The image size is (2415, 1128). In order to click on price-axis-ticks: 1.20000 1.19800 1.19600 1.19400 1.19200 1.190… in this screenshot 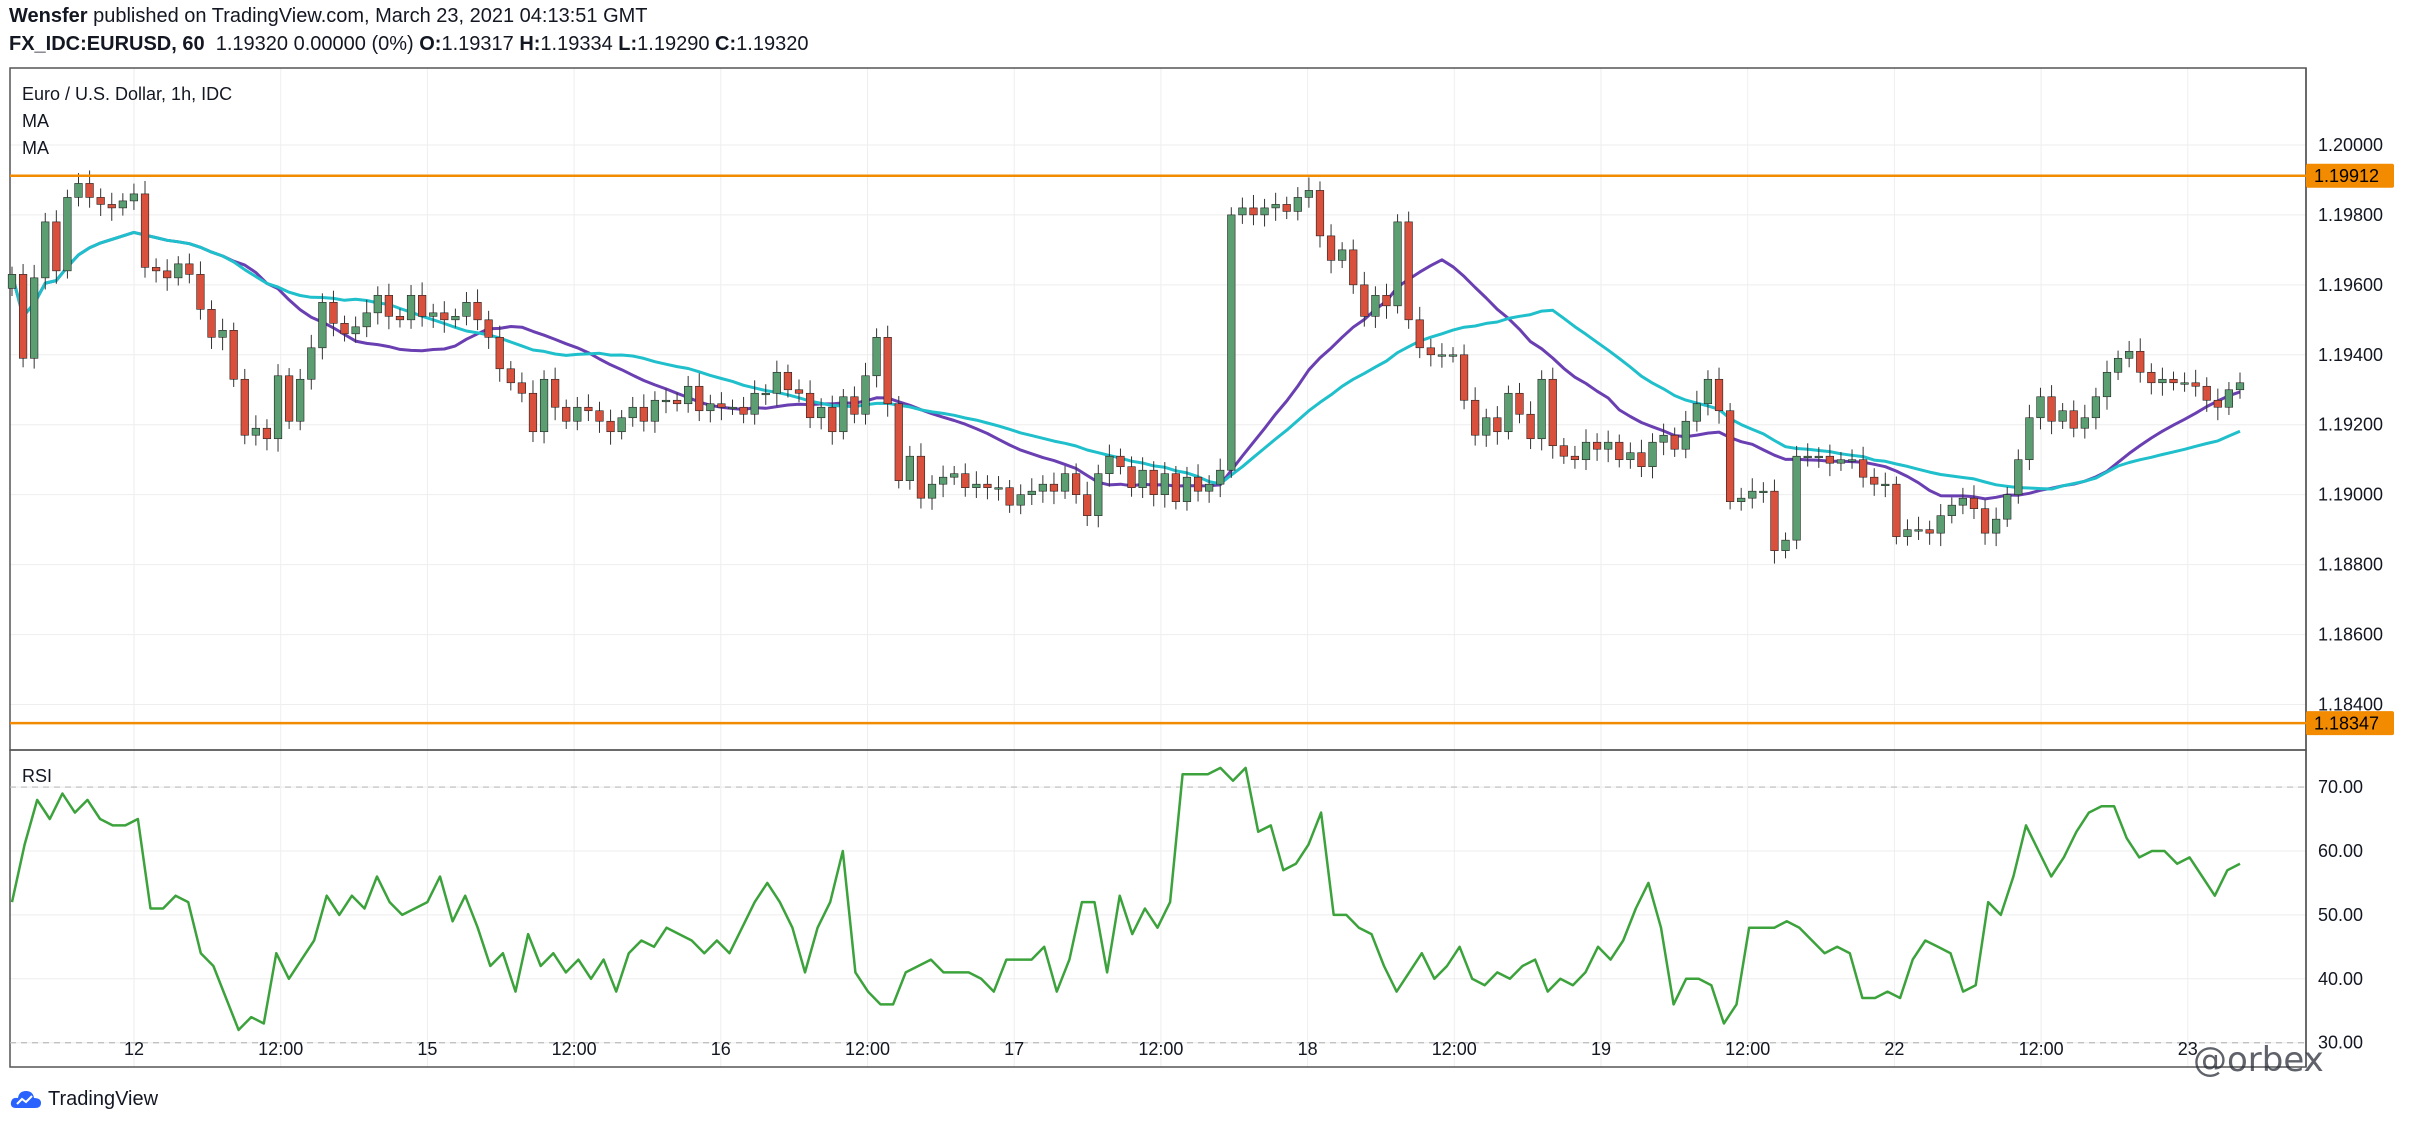, I will do `click(2350, 425)`.